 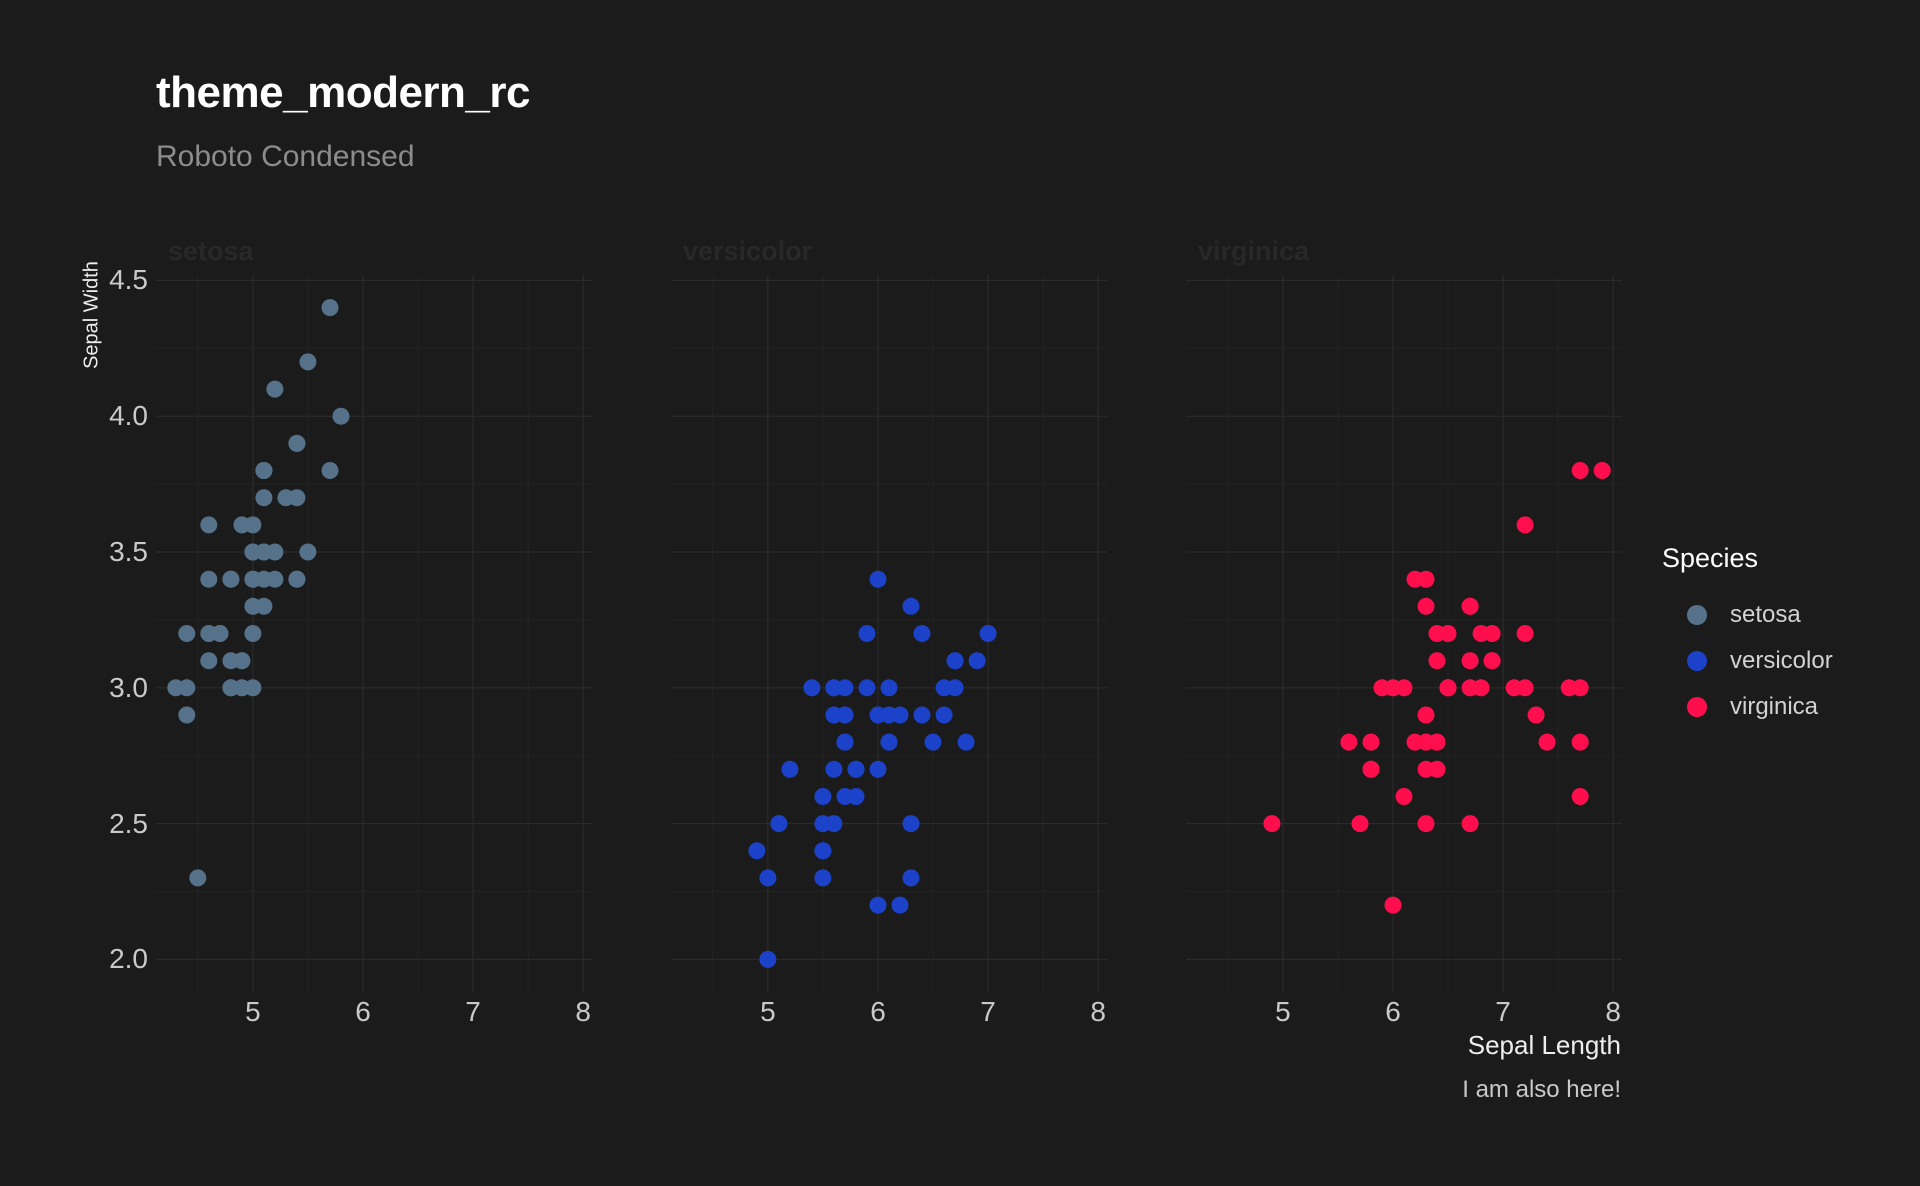 I want to click on facet-strip-virginica: virginica, so click(x=1254, y=251).